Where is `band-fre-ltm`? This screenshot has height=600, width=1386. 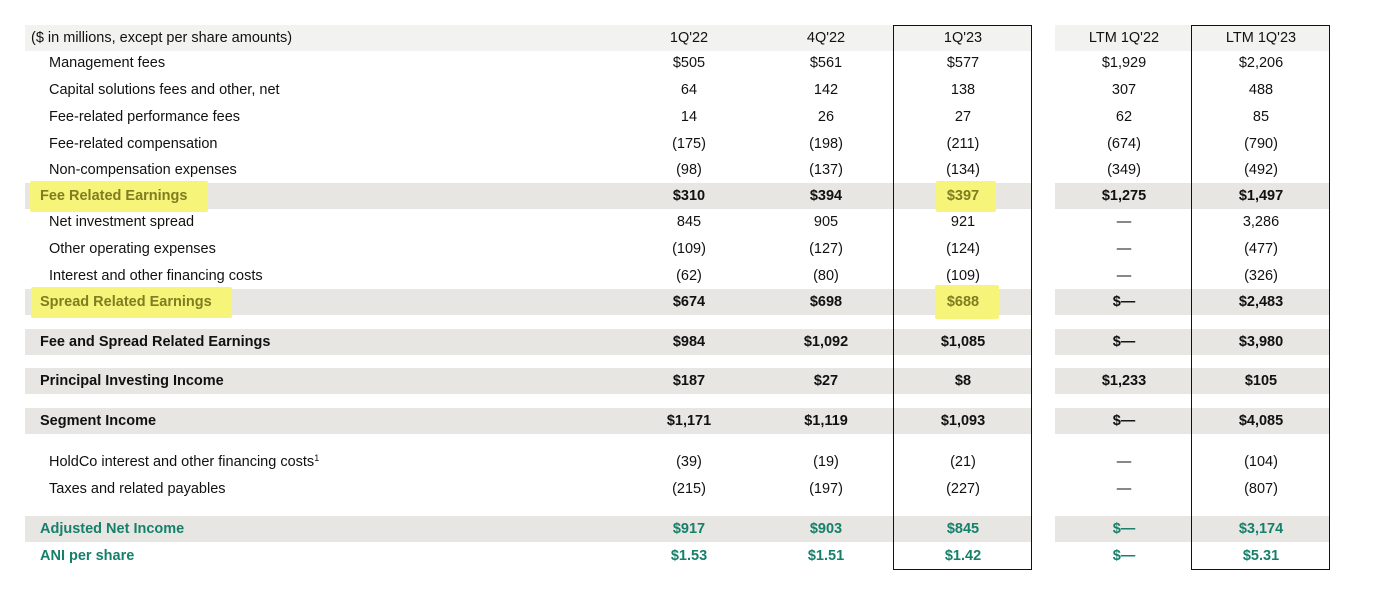
band-fre-ltm is located at coordinates (1192, 196).